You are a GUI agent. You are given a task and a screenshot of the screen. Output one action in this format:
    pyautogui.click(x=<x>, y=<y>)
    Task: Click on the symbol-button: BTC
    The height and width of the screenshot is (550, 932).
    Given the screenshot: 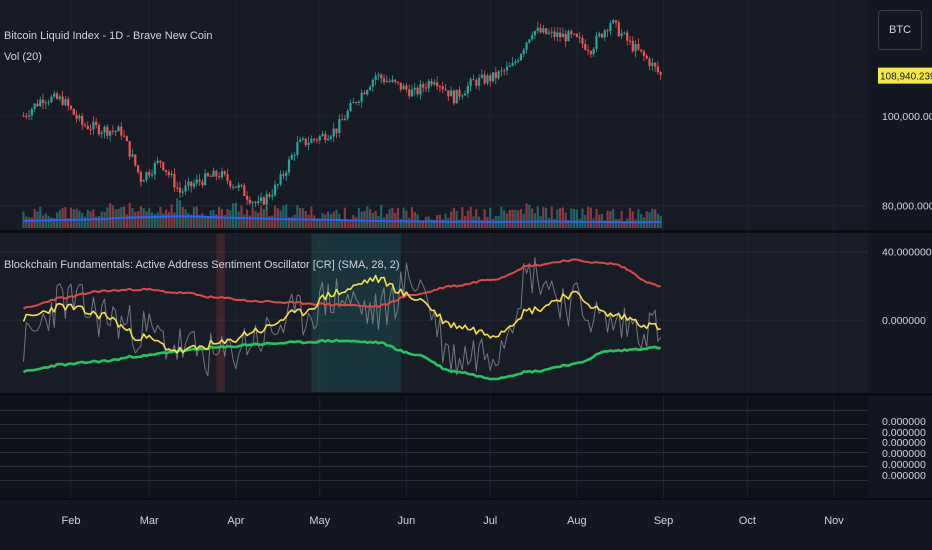 What is the action you would take?
    pyautogui.click(x=900, y=30)
    